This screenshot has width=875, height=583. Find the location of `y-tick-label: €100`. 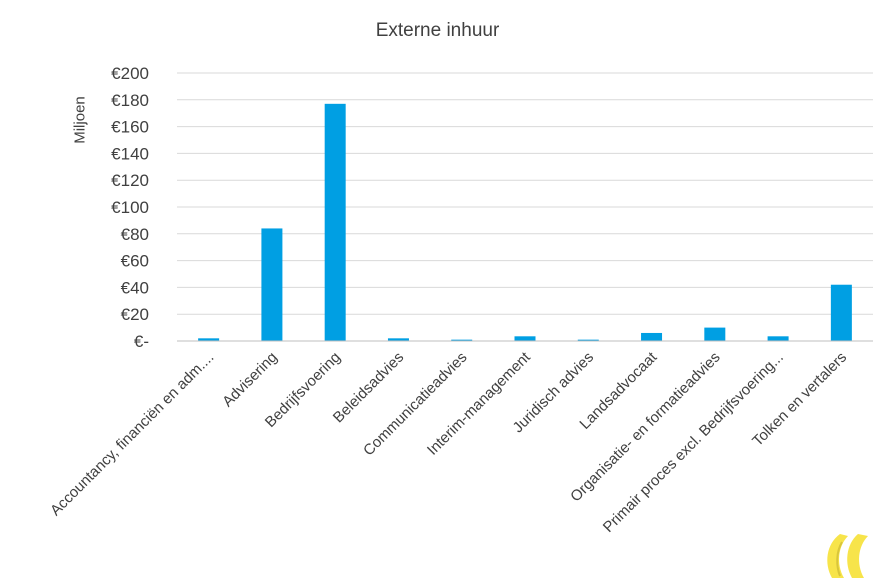

y-tick-label: €100 is located at coordinates (130, 207).